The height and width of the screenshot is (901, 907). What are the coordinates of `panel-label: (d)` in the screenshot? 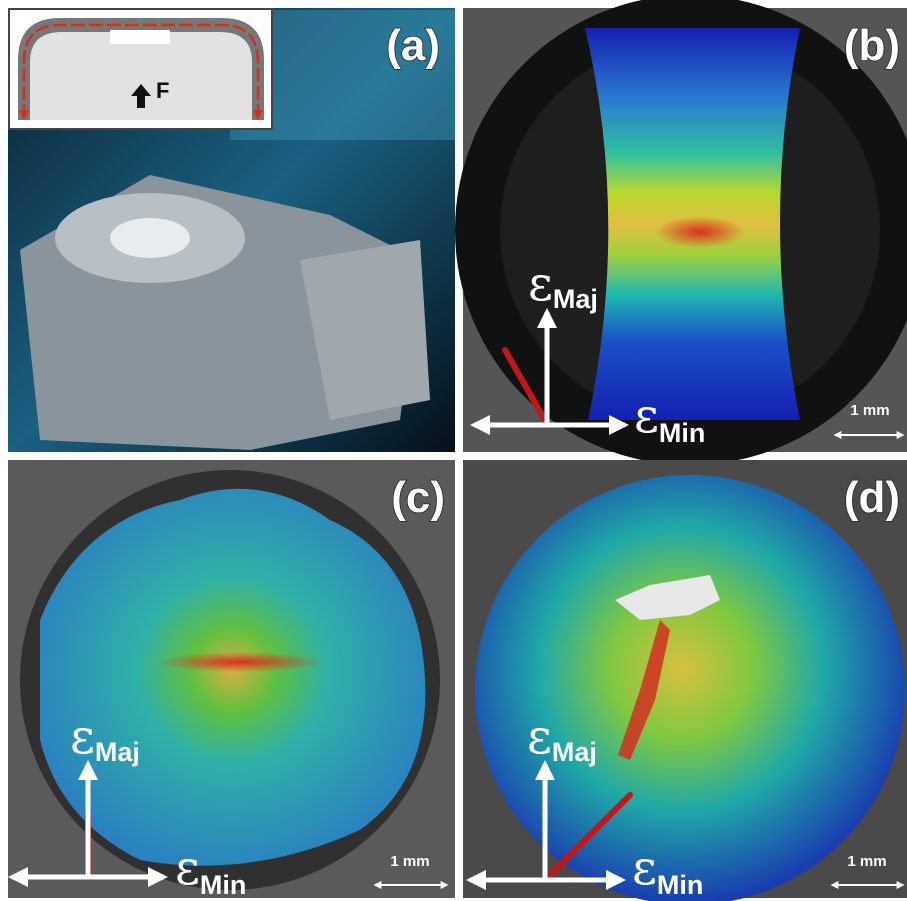 It's located at (872, 497).